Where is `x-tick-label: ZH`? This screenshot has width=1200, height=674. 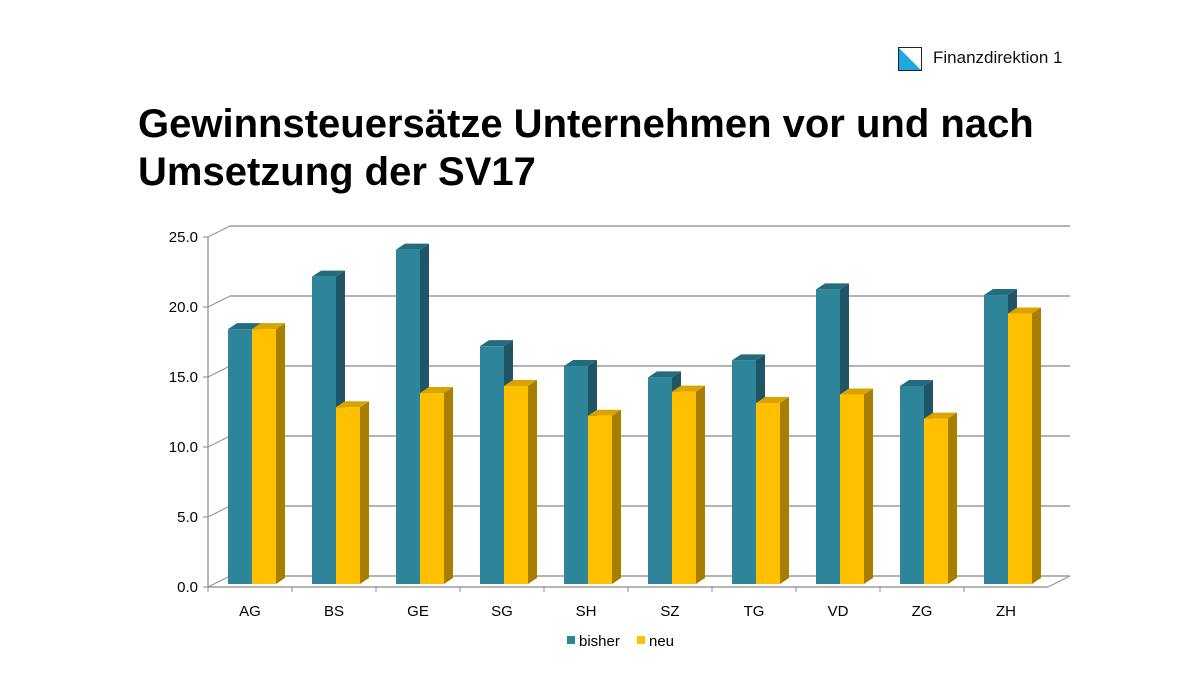
x-tick-label: ZH is located at coordinates (1006, 611).